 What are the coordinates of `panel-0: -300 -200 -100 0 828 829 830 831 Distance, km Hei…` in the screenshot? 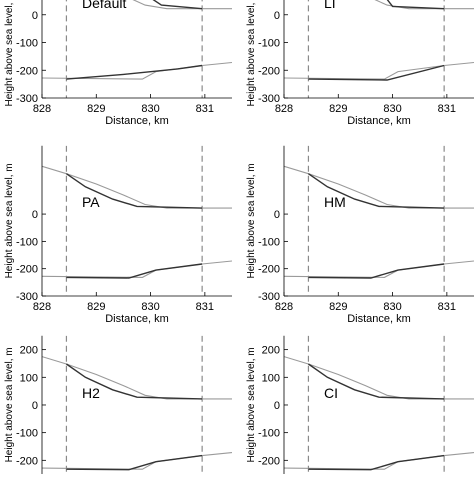 It's located at (118, 63).